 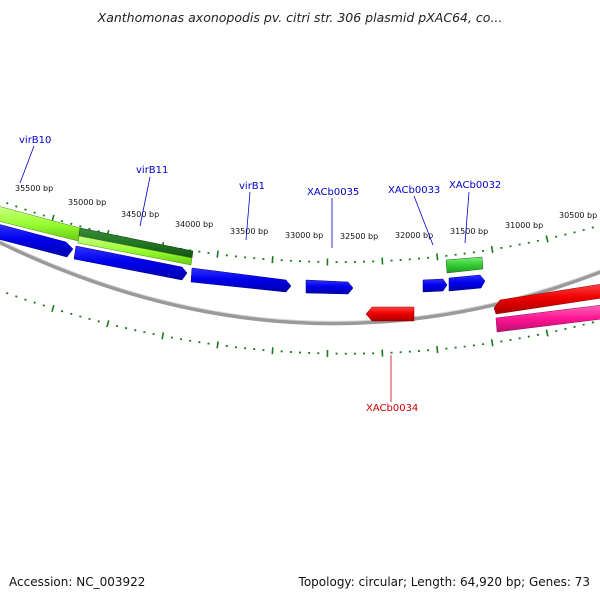 What do you see at coordinates (333, 192) in the screenshot?
I see `gene-label-XACb0035: XACb0035` at bounding box center [333, 192].